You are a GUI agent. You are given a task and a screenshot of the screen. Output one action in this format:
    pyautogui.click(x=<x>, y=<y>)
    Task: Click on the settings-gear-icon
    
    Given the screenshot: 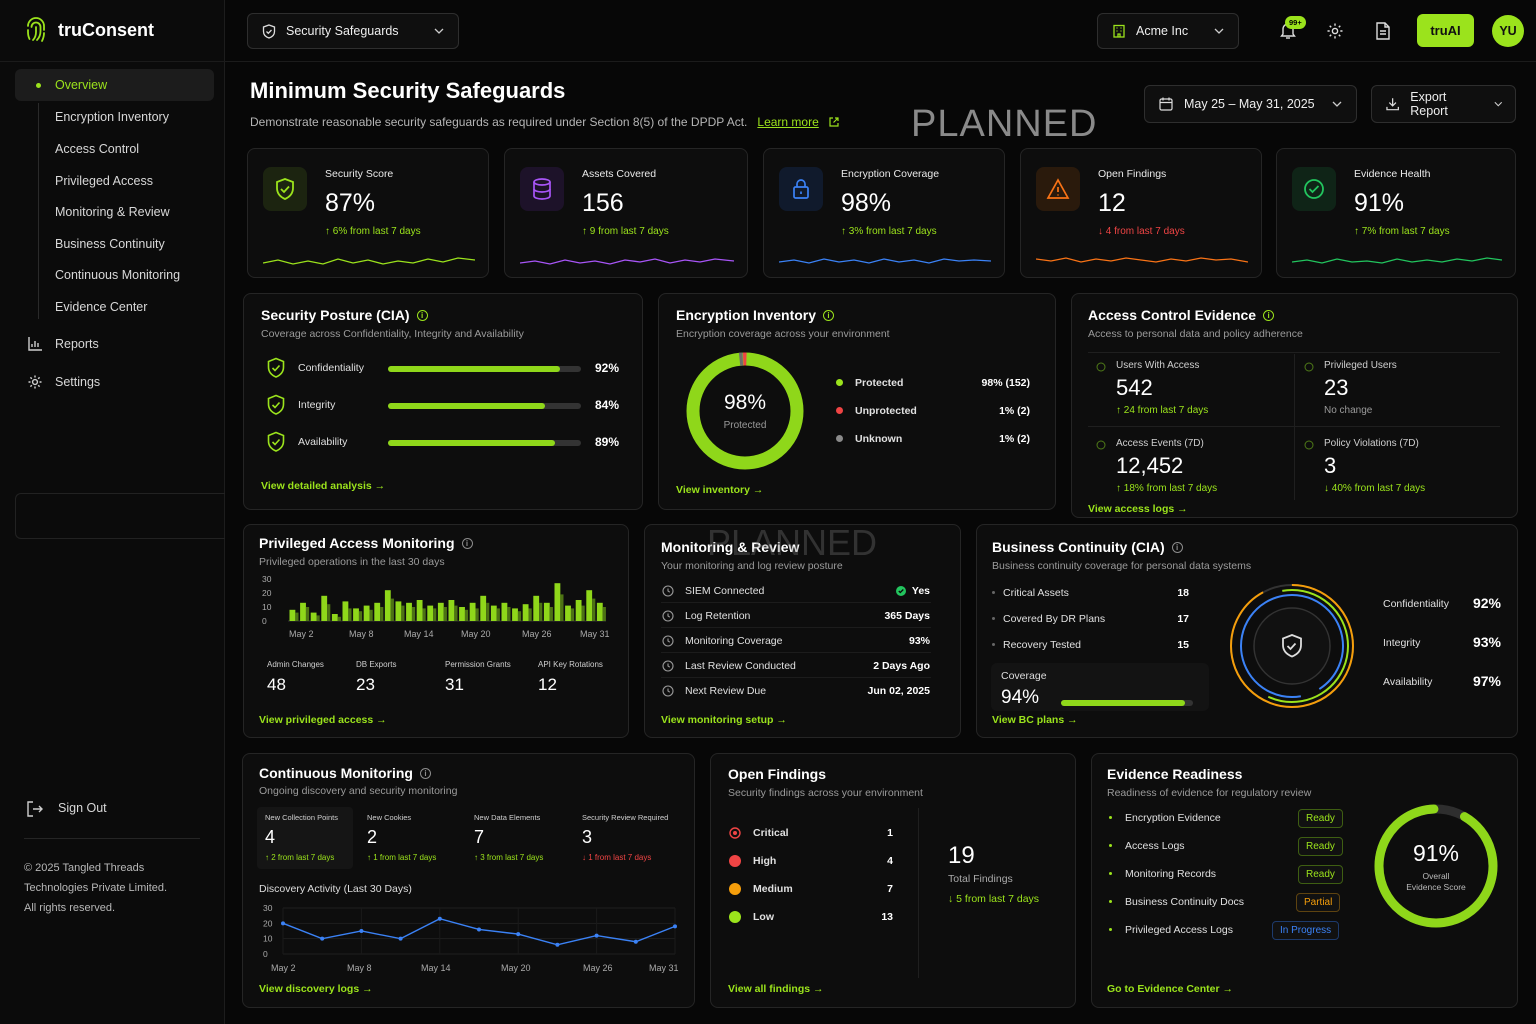 What is the action you would take?
    pyautogui.click(x=1335, y=31)
    